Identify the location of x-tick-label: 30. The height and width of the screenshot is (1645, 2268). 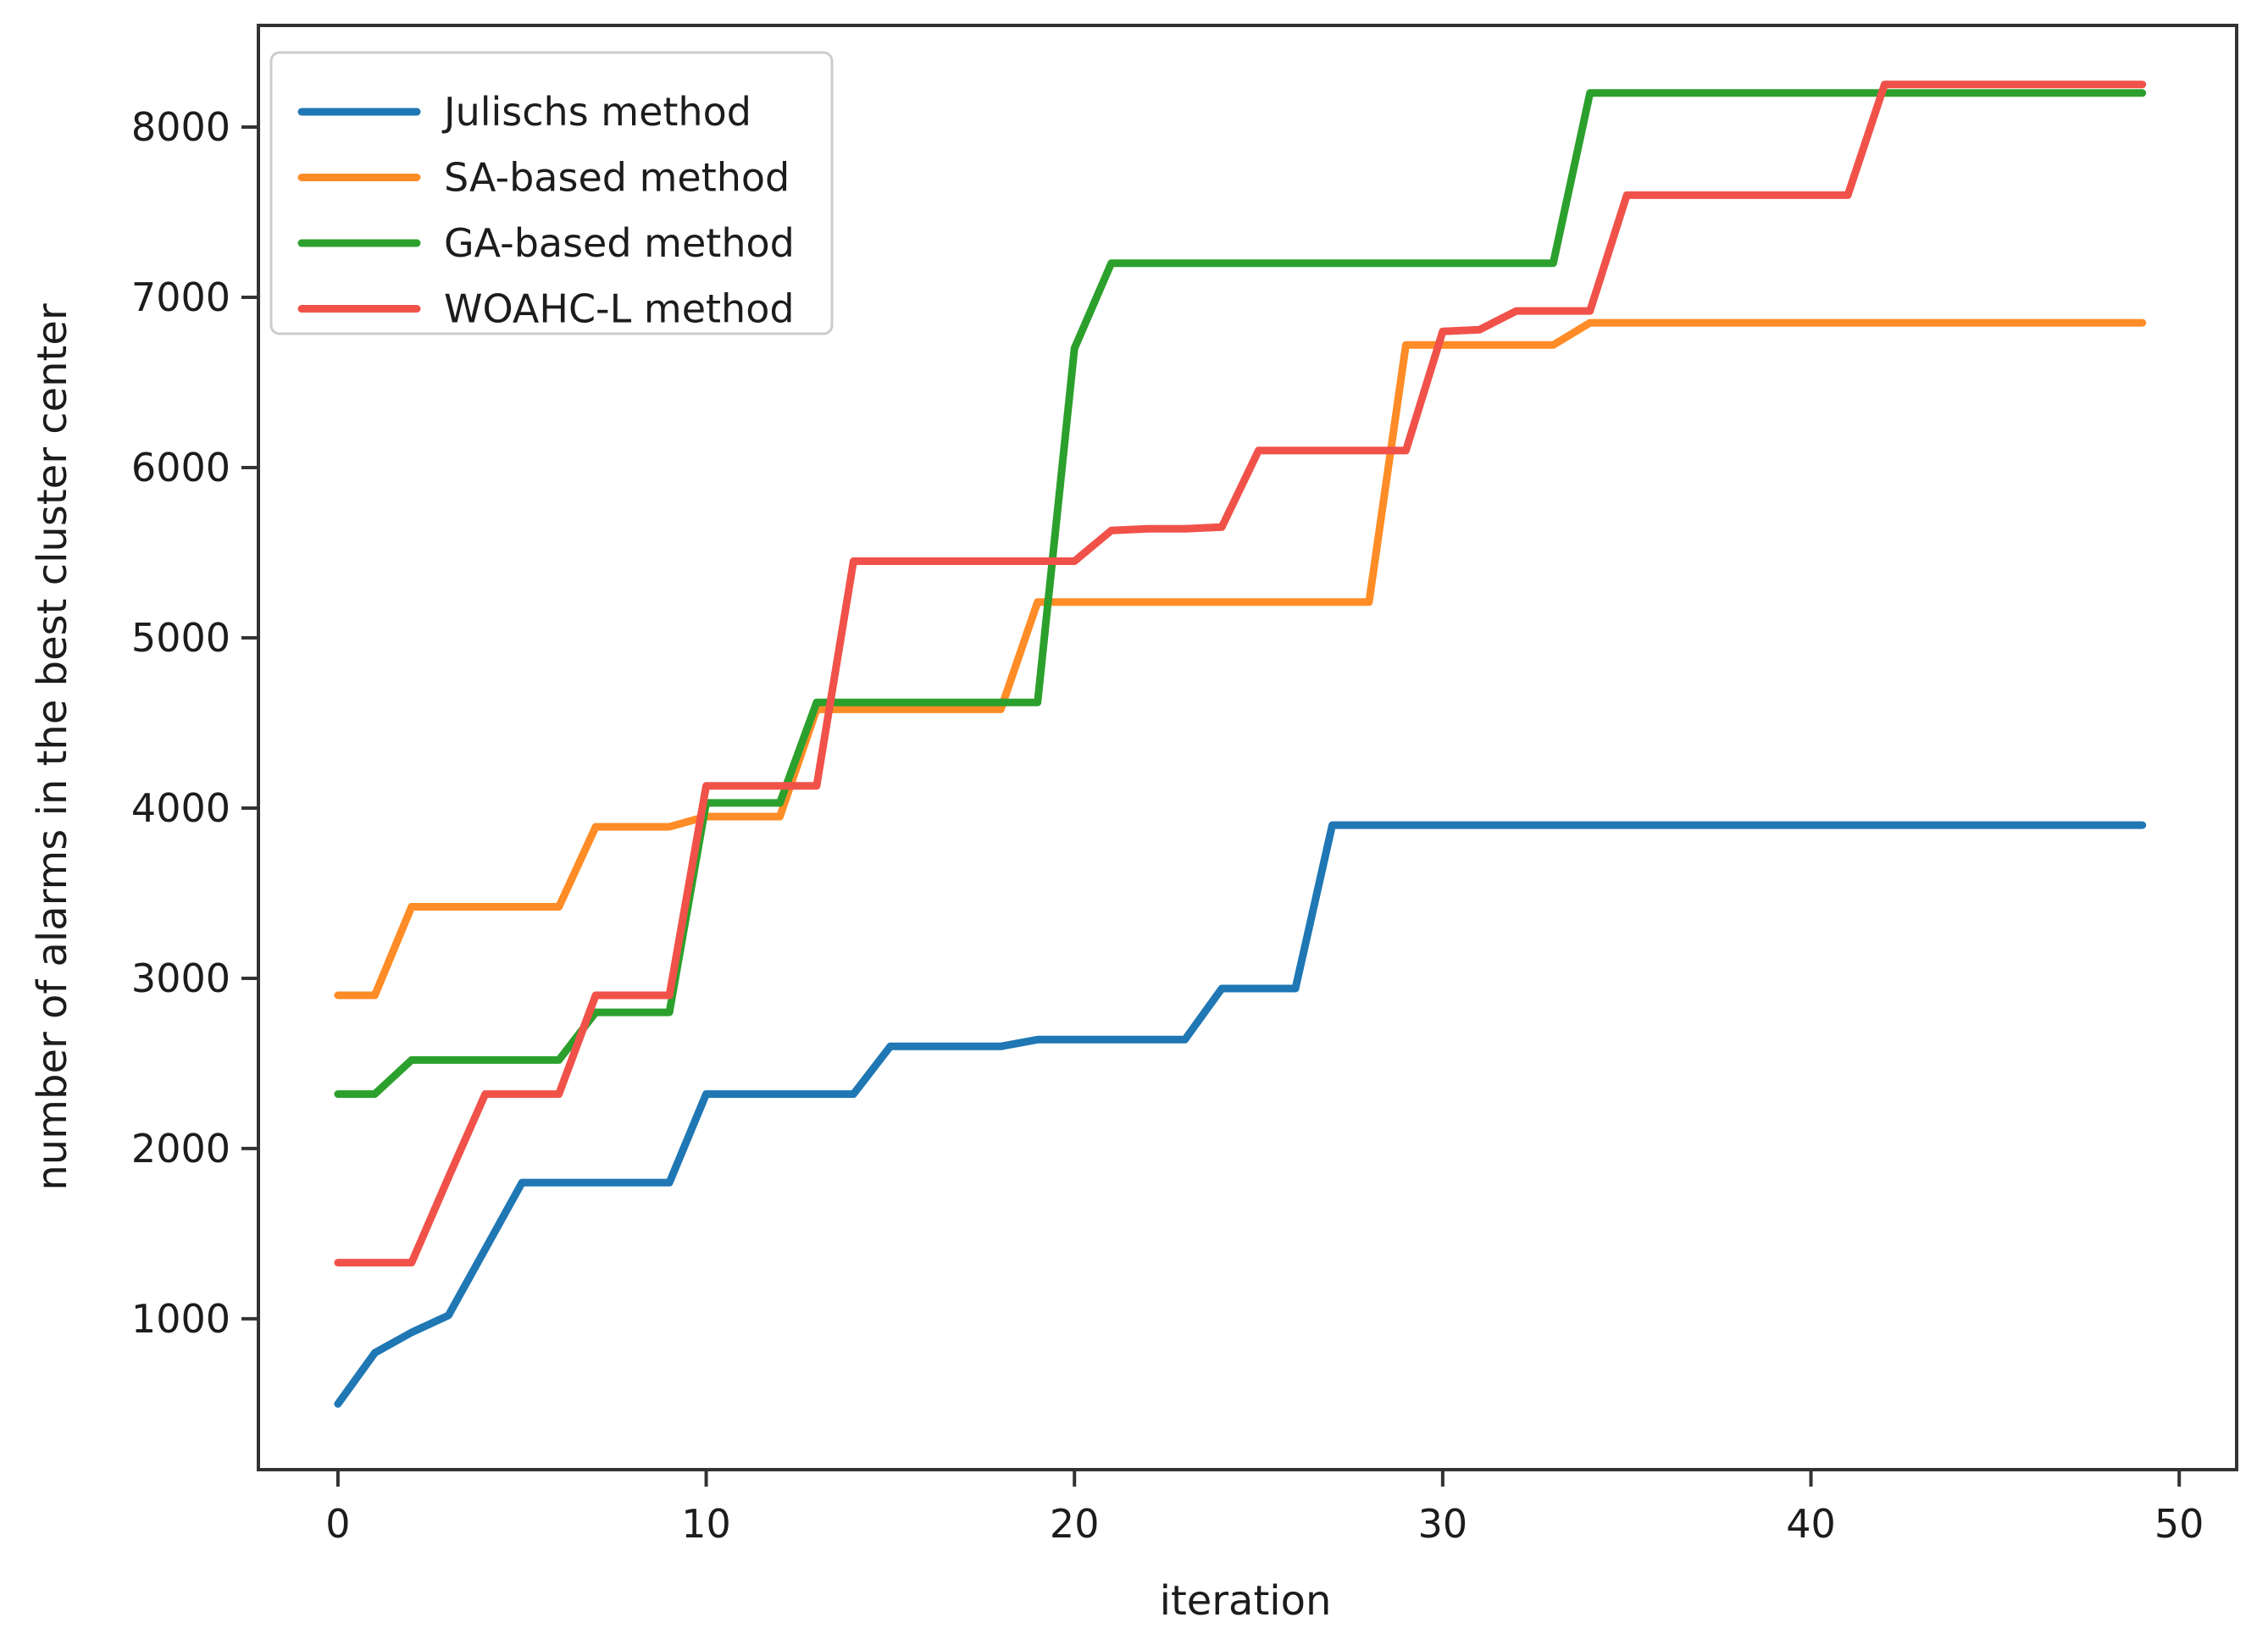
(1443, 1524).